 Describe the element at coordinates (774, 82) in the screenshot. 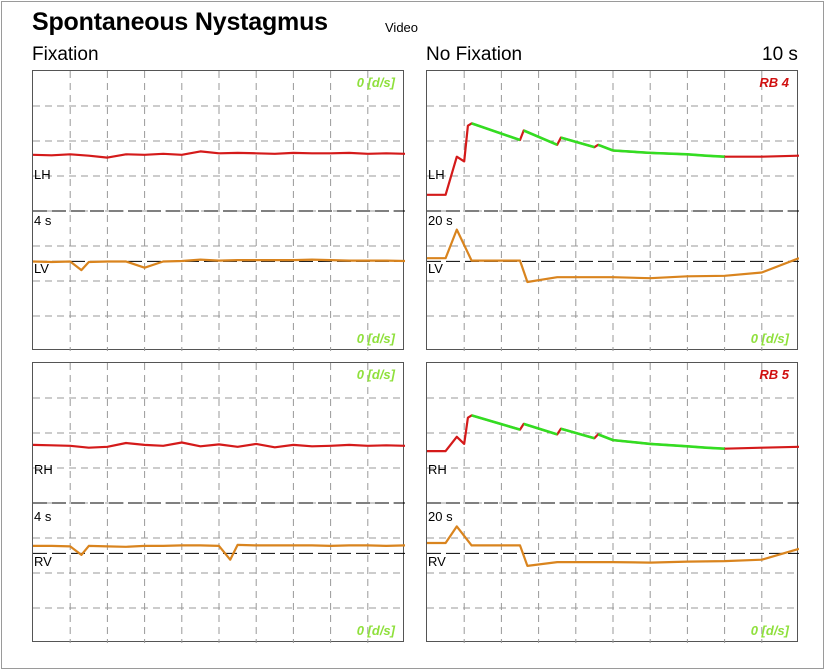

I see `beat-count-label: RB 4` at that location.